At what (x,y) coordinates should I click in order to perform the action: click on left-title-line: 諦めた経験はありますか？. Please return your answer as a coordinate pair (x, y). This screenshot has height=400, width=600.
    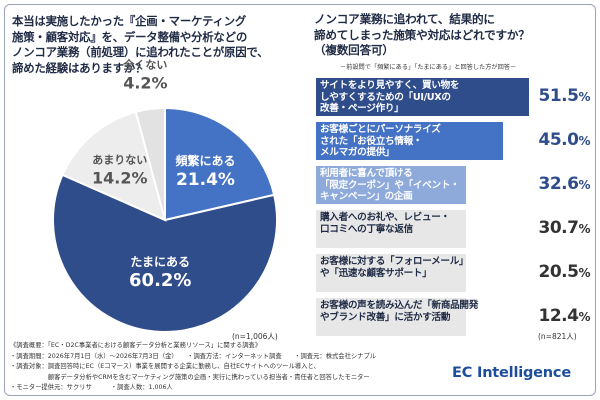
    Looking at the image, I should click on (79, 67).